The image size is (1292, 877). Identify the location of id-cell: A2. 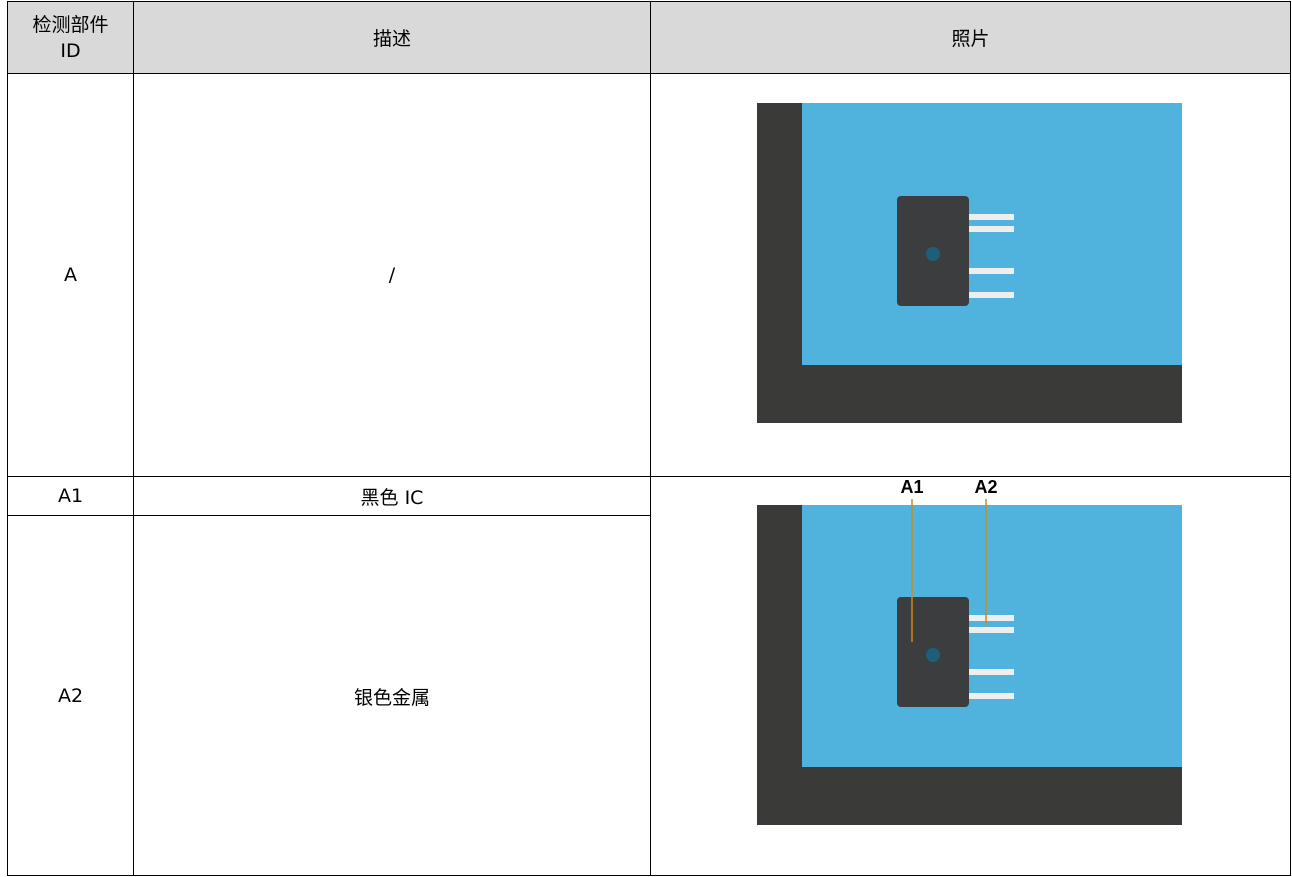
(70, 696).